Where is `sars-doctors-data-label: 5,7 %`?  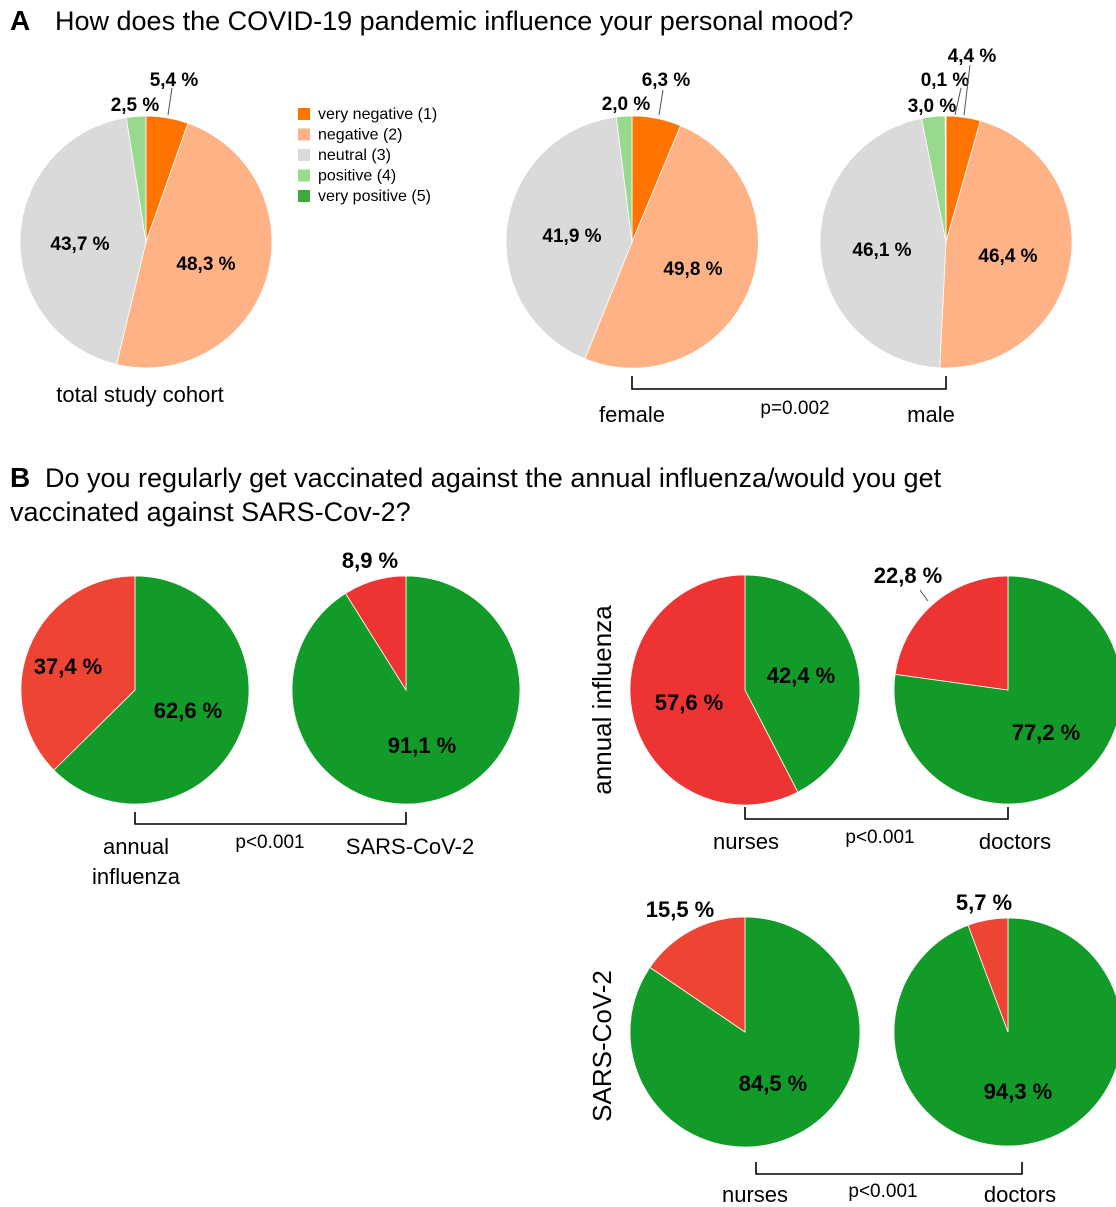
sars-doctors-data-label: 5,7 % is located at coordinates (984, 902).